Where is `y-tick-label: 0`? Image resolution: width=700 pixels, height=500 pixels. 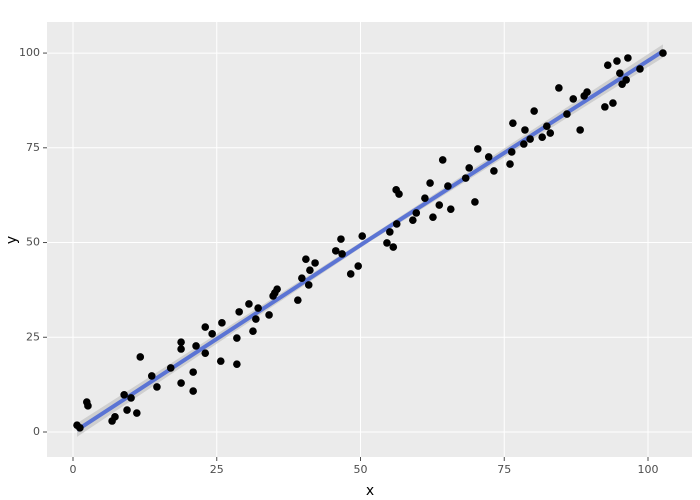 y-tick-label: 0 is located at coordinates (36, 431).